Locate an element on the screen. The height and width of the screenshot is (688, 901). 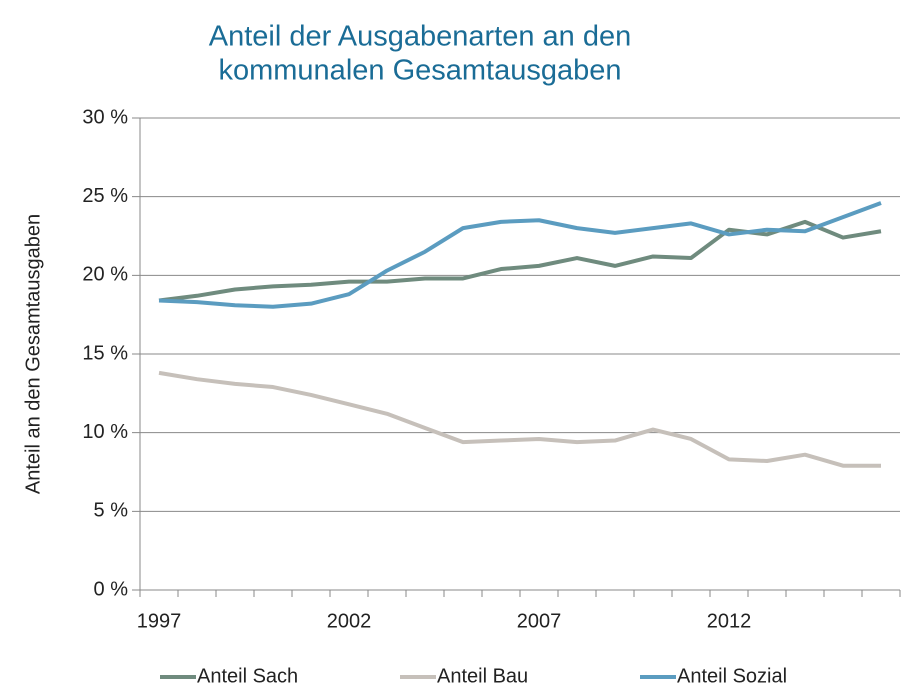
y-tick-label: 25 % is located at coordinates (105, 196).